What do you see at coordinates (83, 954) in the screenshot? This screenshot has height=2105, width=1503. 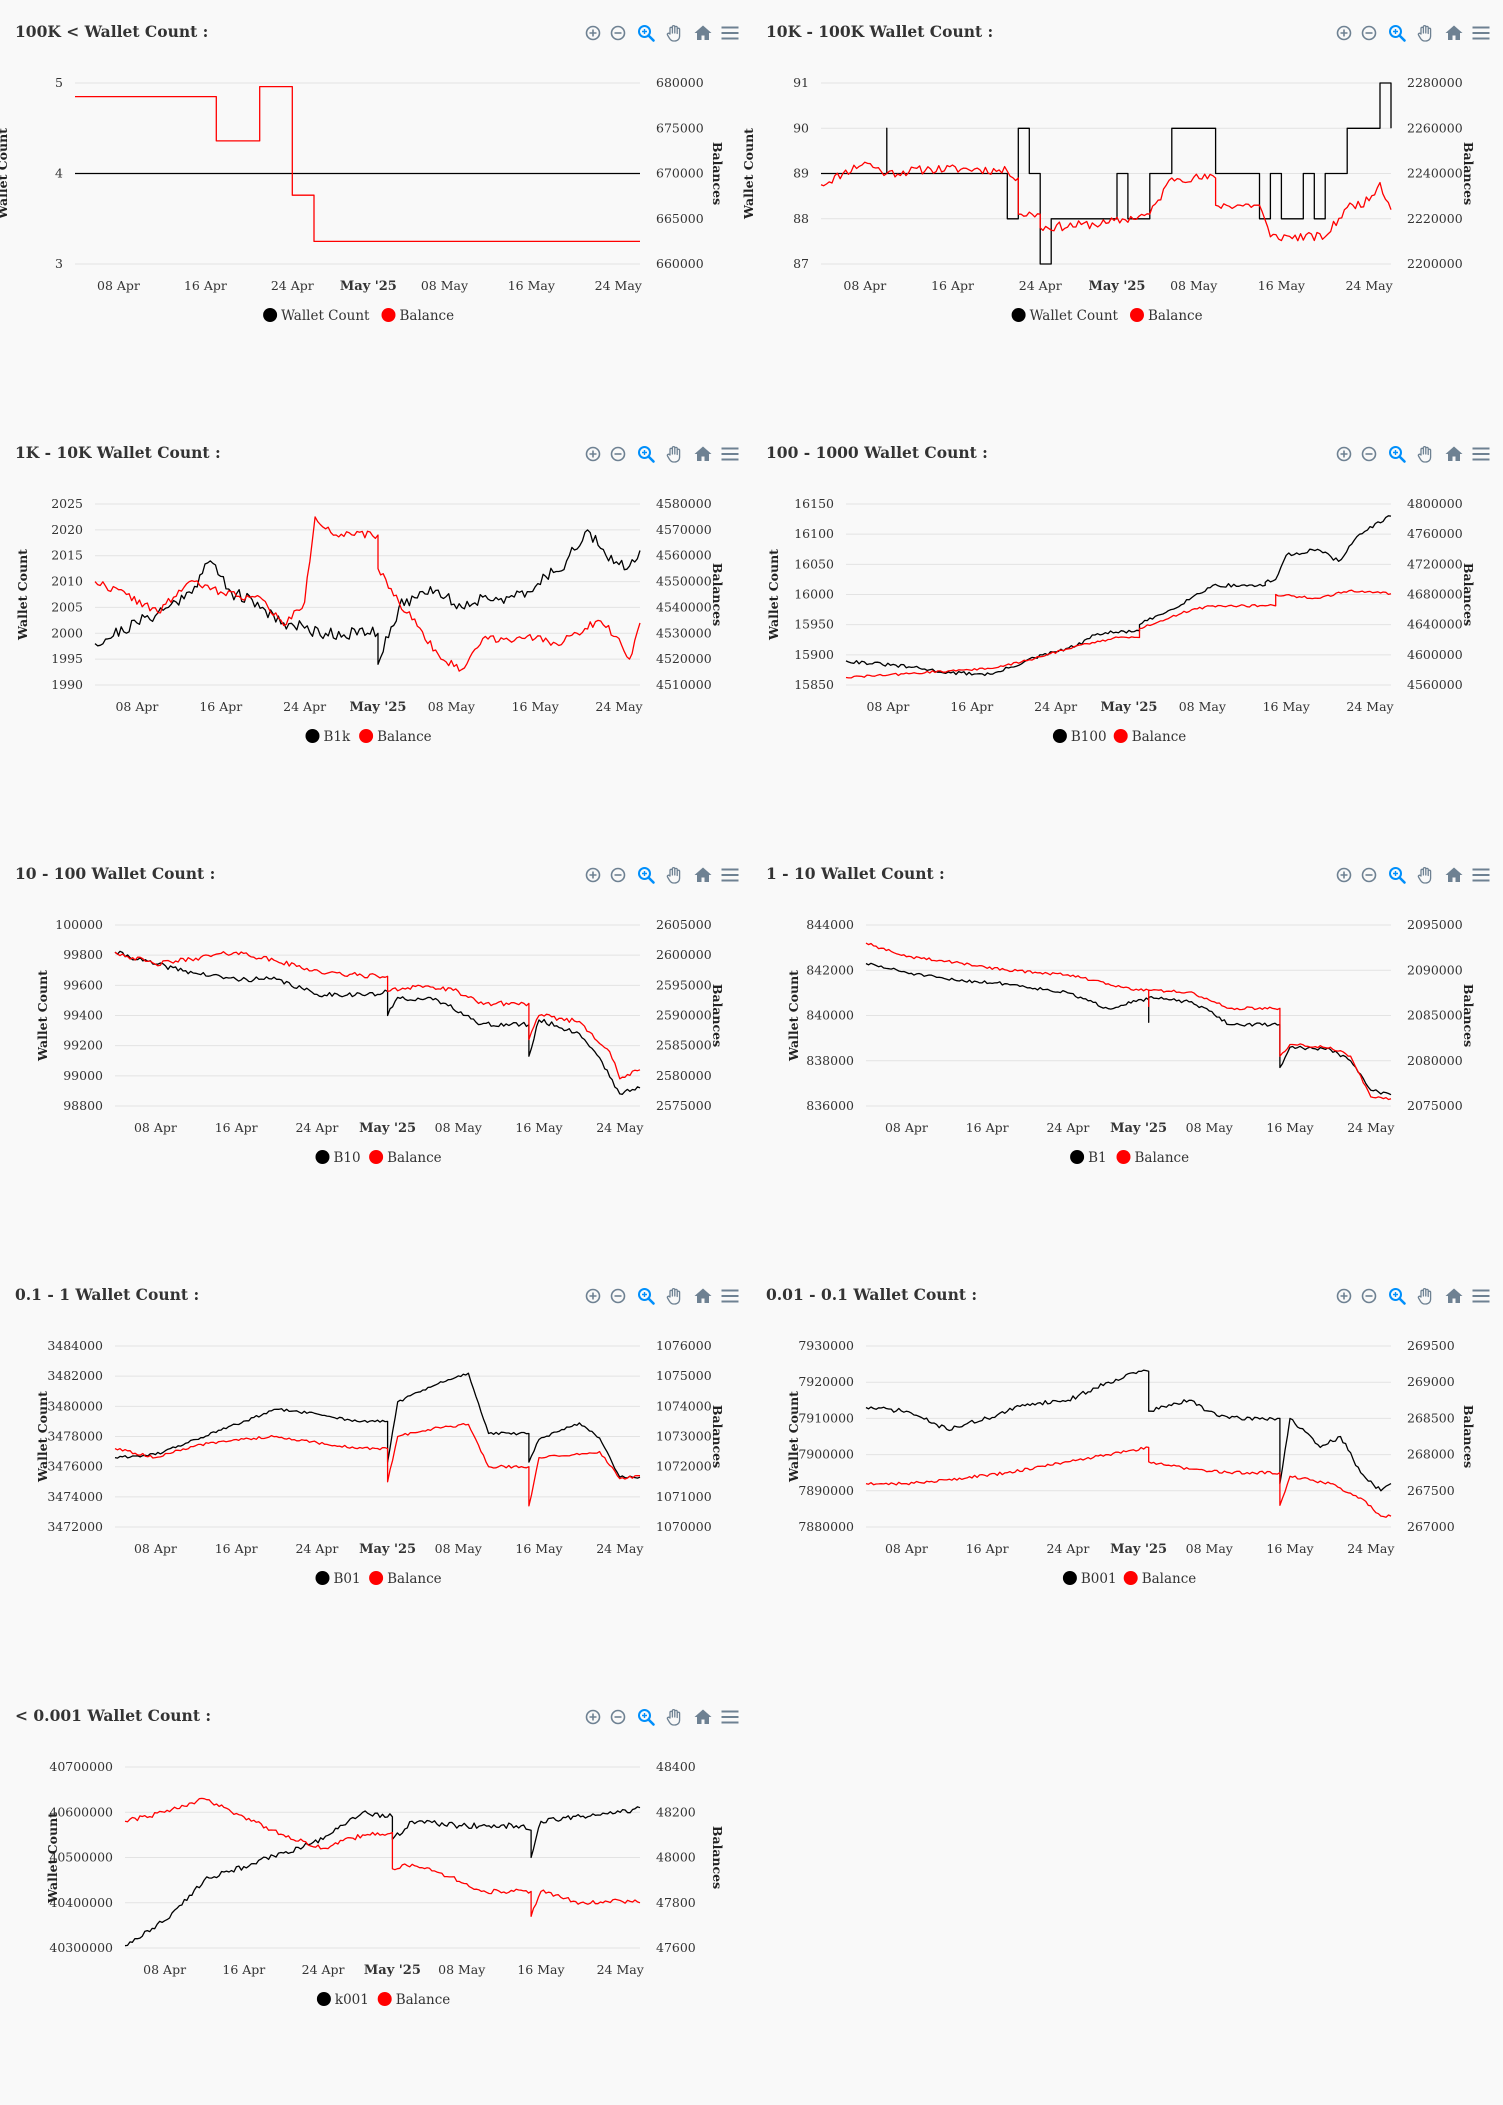 I see `y-tick-label: 99800` at bounding box center [83, 954].